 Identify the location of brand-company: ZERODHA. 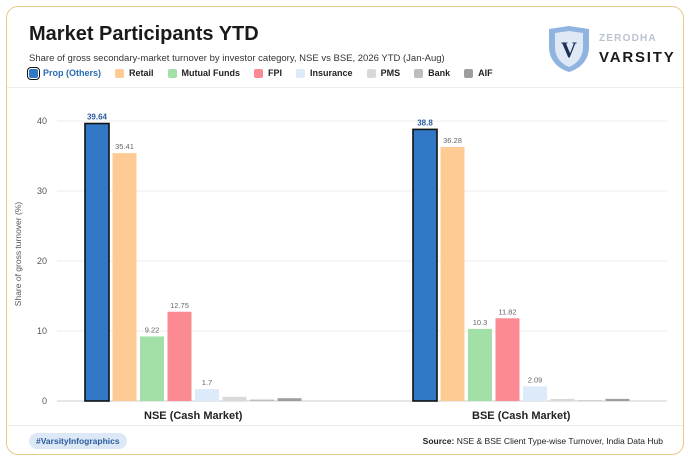
(628, 38).